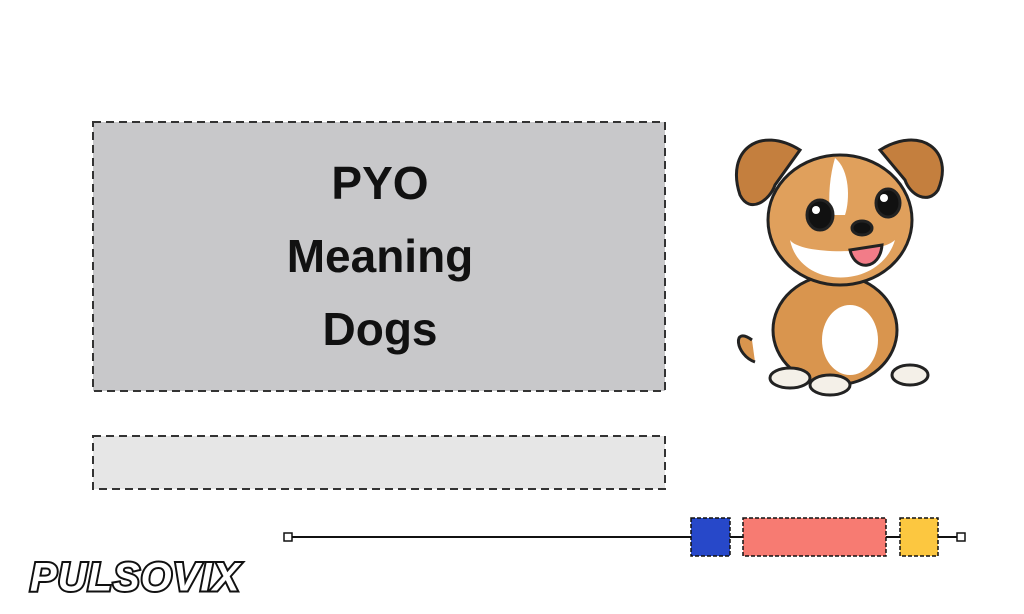  I want to click on title-line: Meaning, so click(380, 256).